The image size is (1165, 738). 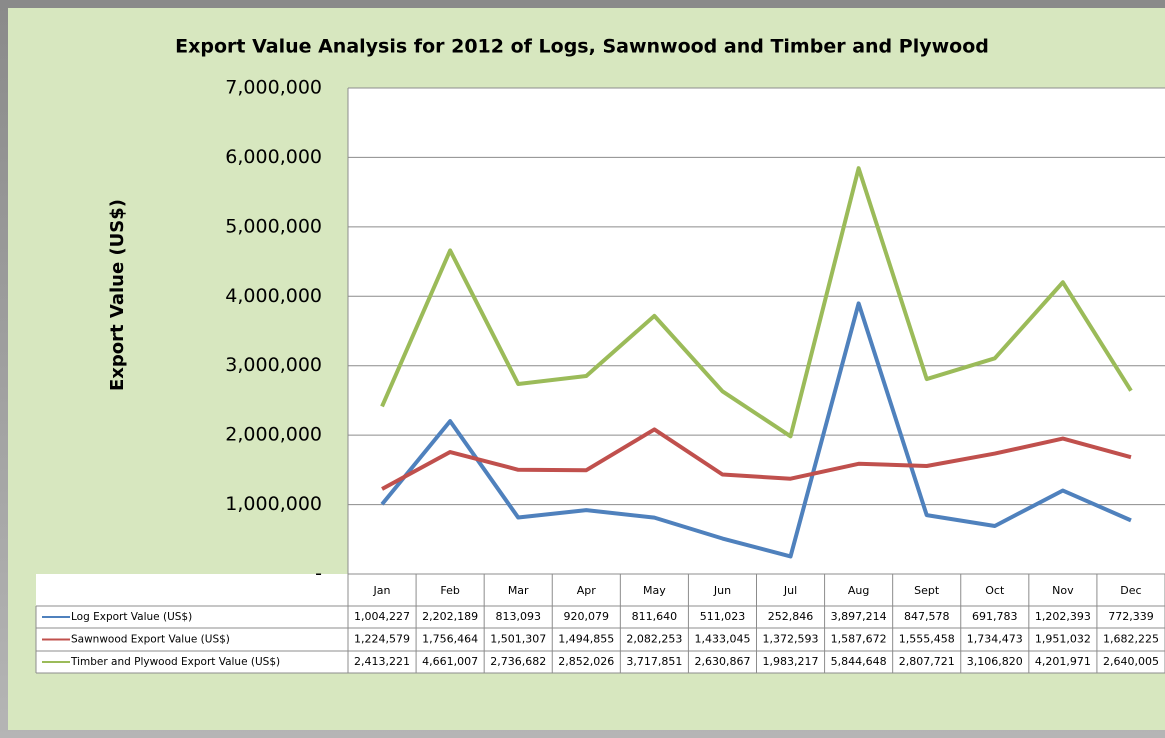 What do you see at coordinates (318, 574) in the screenshot?
I see `y-tick-label: -` at bounding box center [318, 574].